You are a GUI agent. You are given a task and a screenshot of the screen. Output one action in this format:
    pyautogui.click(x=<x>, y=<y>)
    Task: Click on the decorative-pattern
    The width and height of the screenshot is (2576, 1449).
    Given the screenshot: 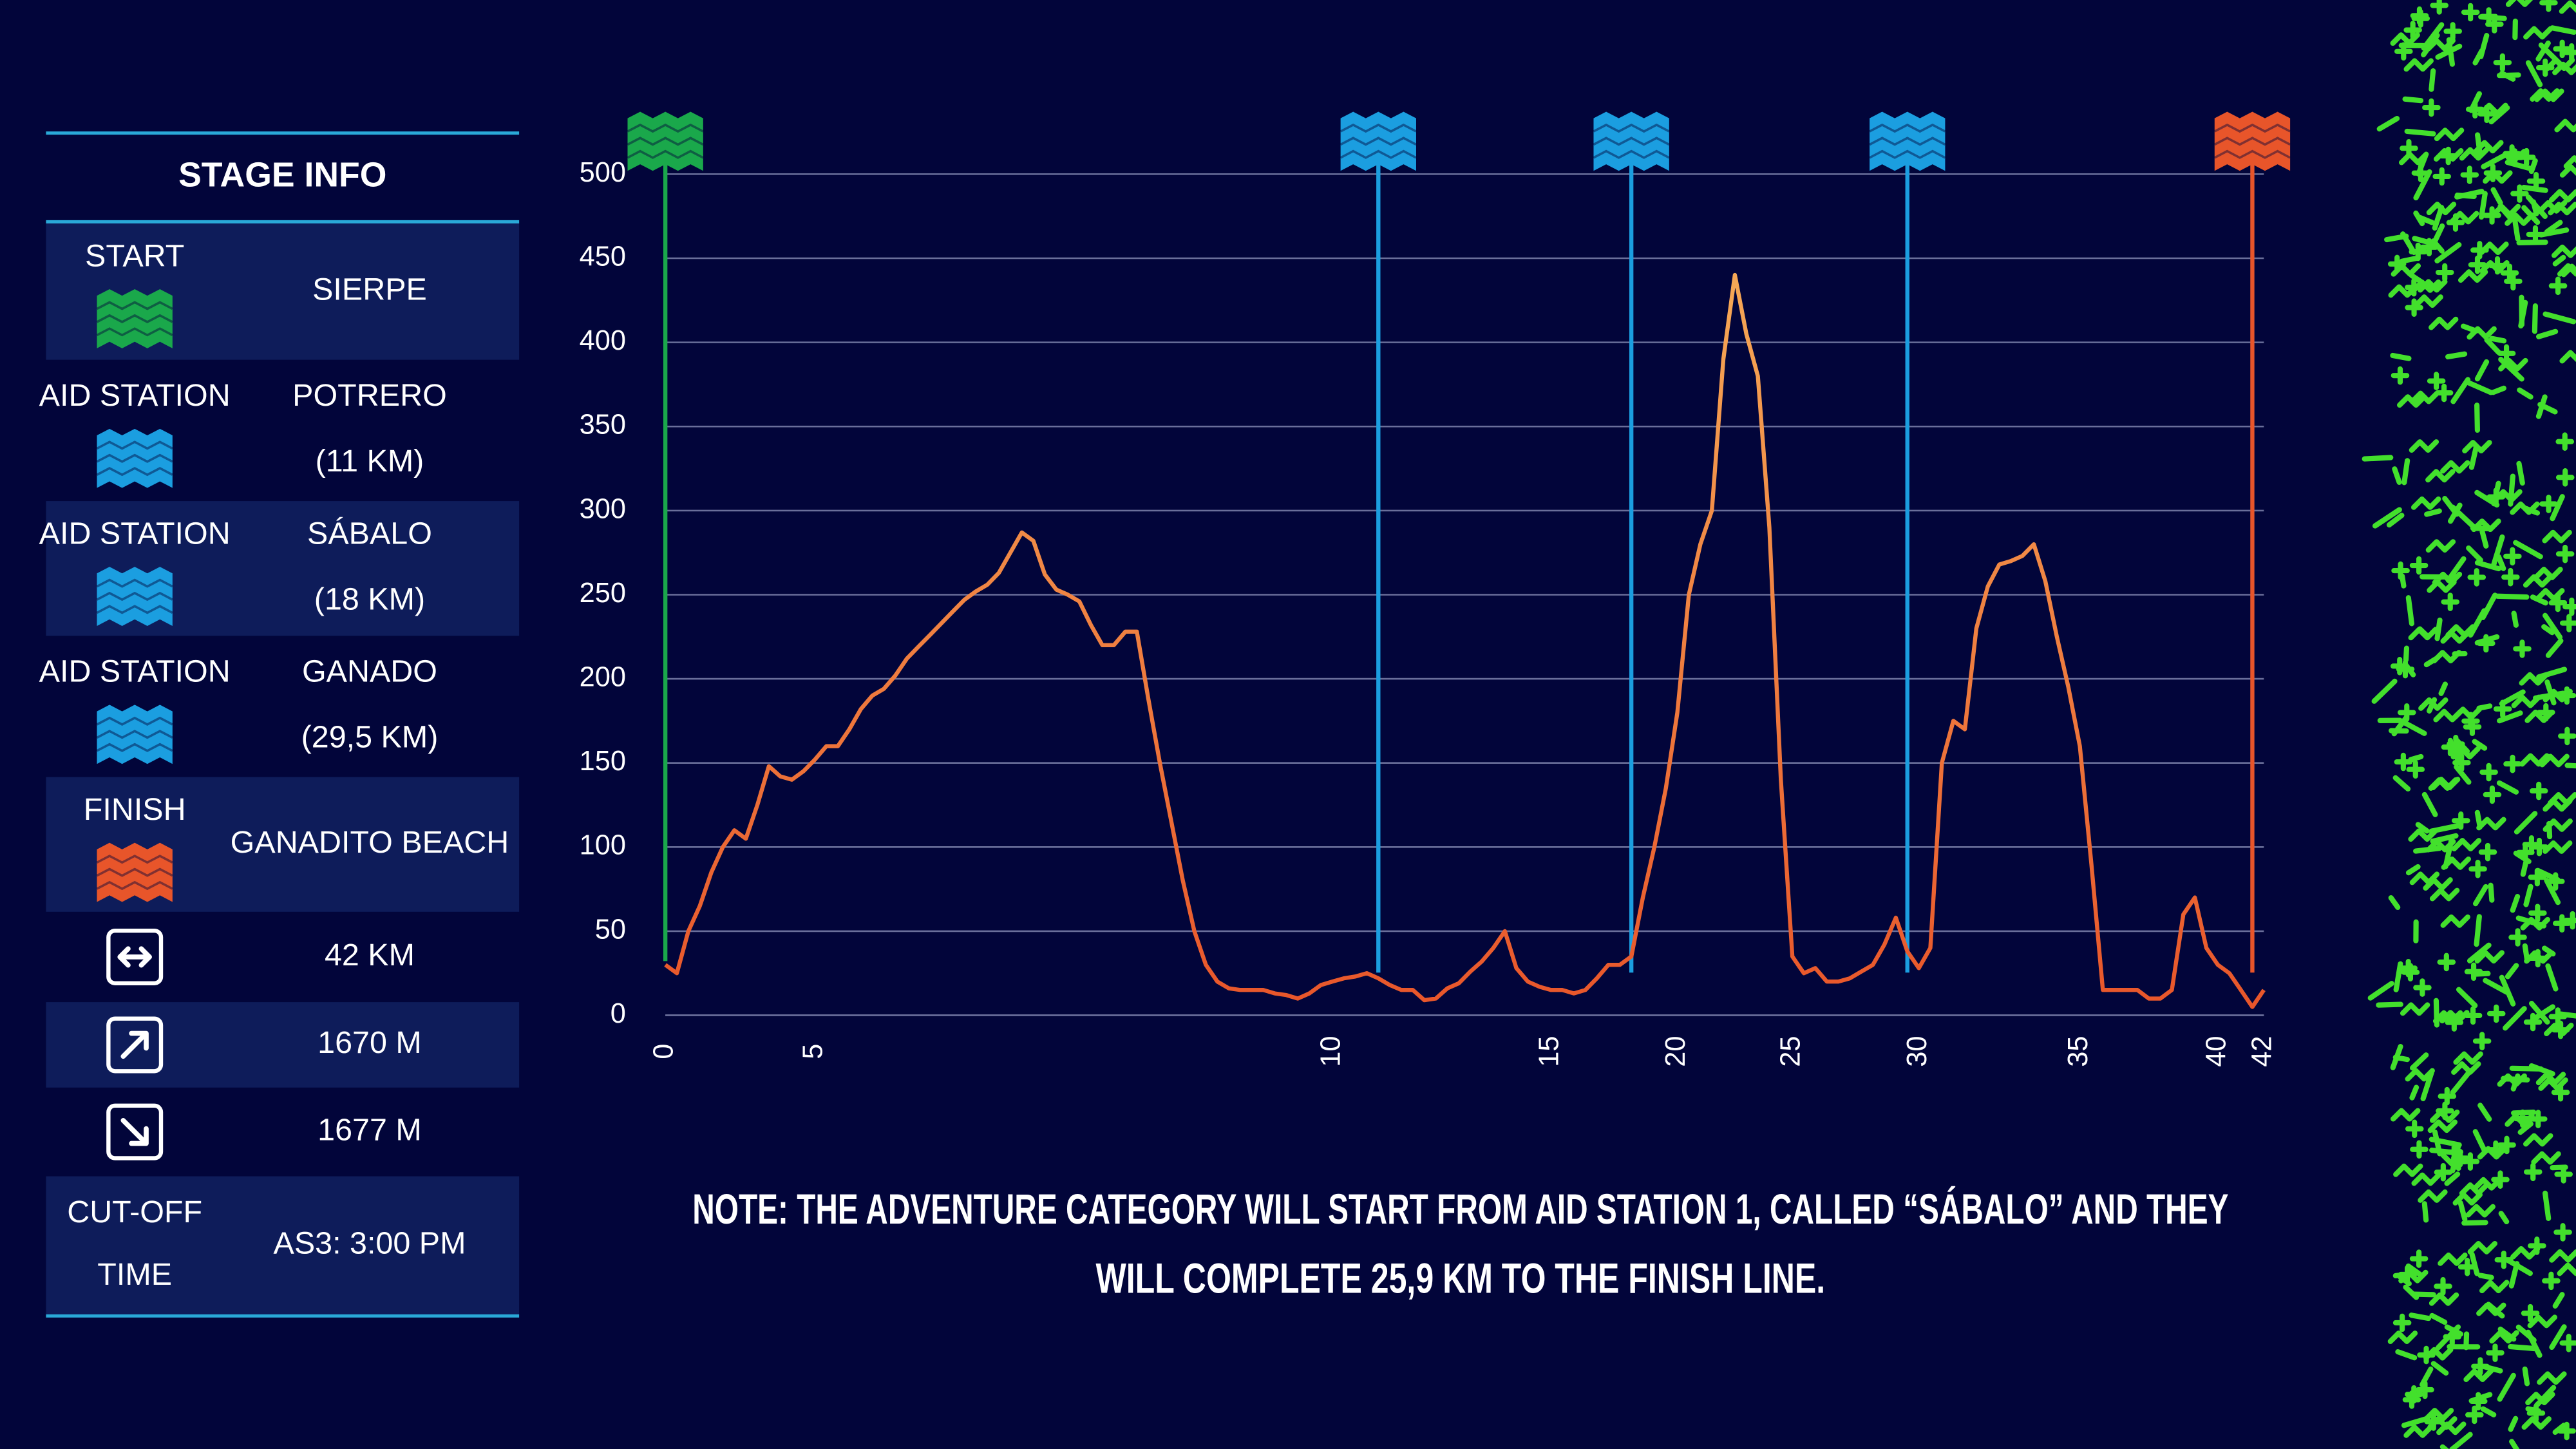 What is the action you would take?
    pyautogui.click(x=2469, y=724)
    